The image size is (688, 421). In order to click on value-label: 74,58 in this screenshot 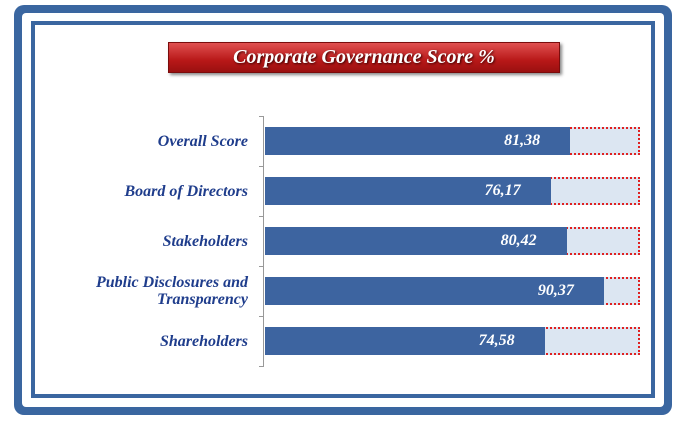, I will do `click(496, 340)`.